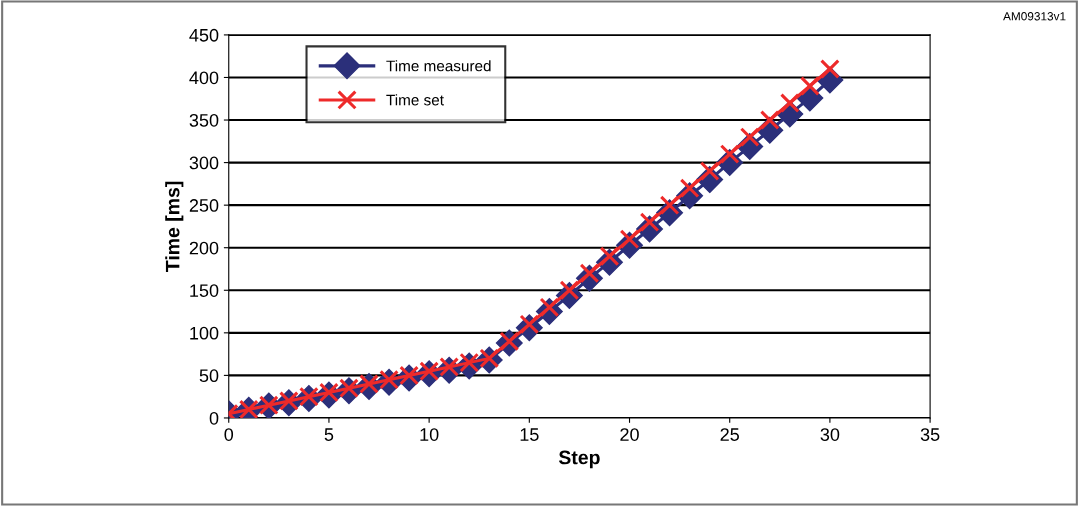 This screenshot has width=1079, height=506. Describe the element at coordinates (204, 163) in the screenshot. I see `y-tick-label: 300` at that location.